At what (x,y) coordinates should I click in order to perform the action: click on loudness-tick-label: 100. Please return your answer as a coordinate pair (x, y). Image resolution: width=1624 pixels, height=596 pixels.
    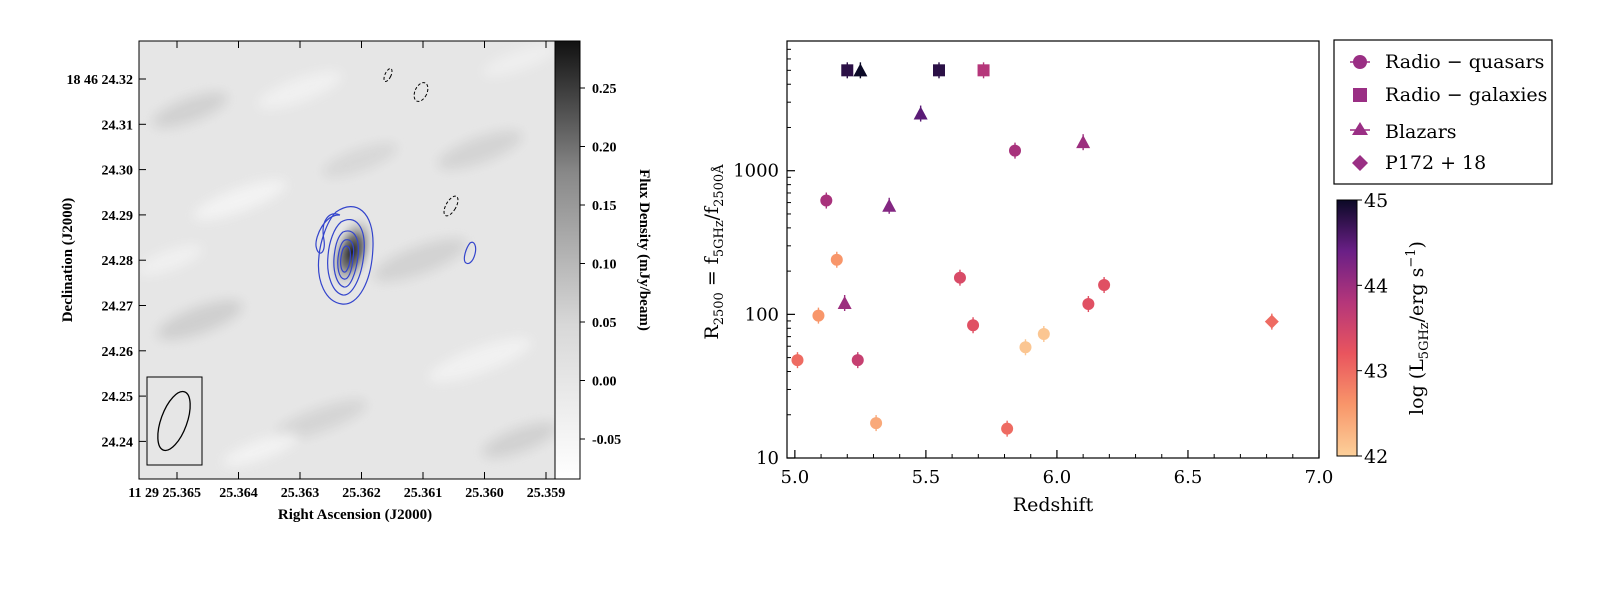
    Looking at the image, I should click on (762, 314).